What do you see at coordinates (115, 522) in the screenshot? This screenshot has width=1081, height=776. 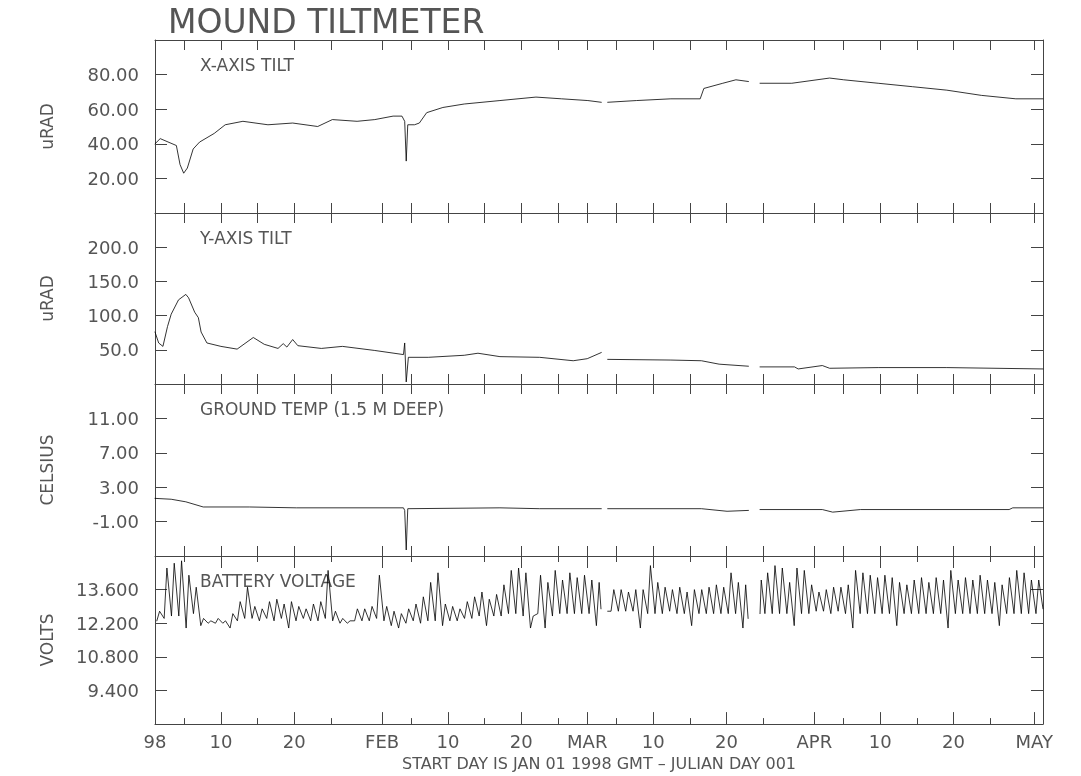 I see `y-tick-label: -1.00` at bounding box center [115, 522].